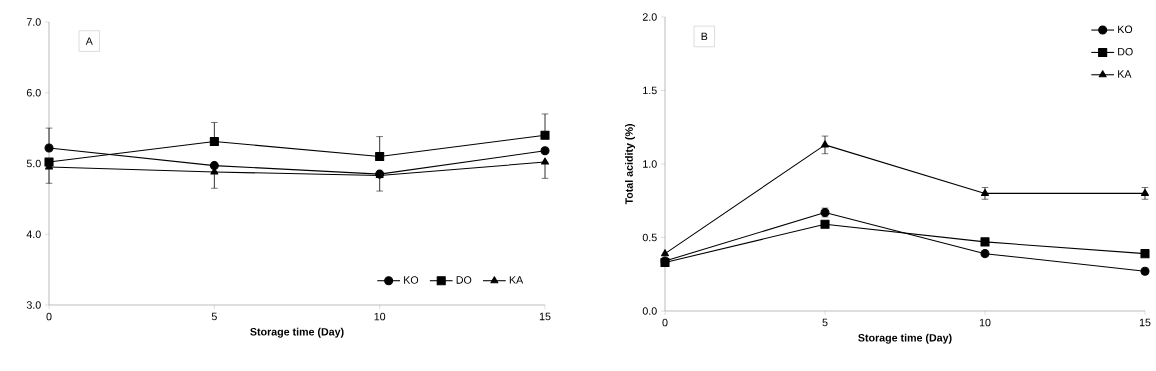 The height and width of the screenshot is (371, 1156). I want to click on y-tick-label: 7.0, so click(33, 22).